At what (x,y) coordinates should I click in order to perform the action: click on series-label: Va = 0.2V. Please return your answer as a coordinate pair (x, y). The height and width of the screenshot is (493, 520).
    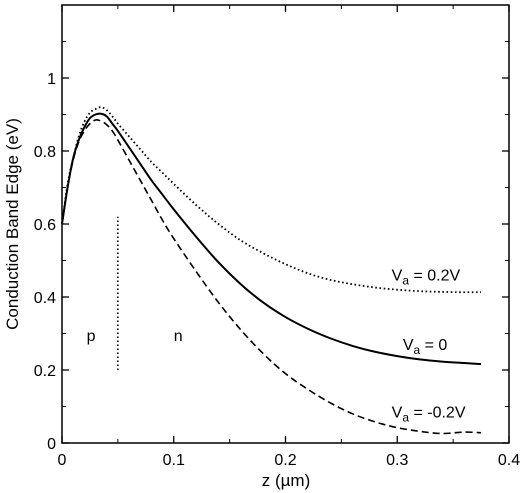
    Looking at the image, I should click on (426, 278).